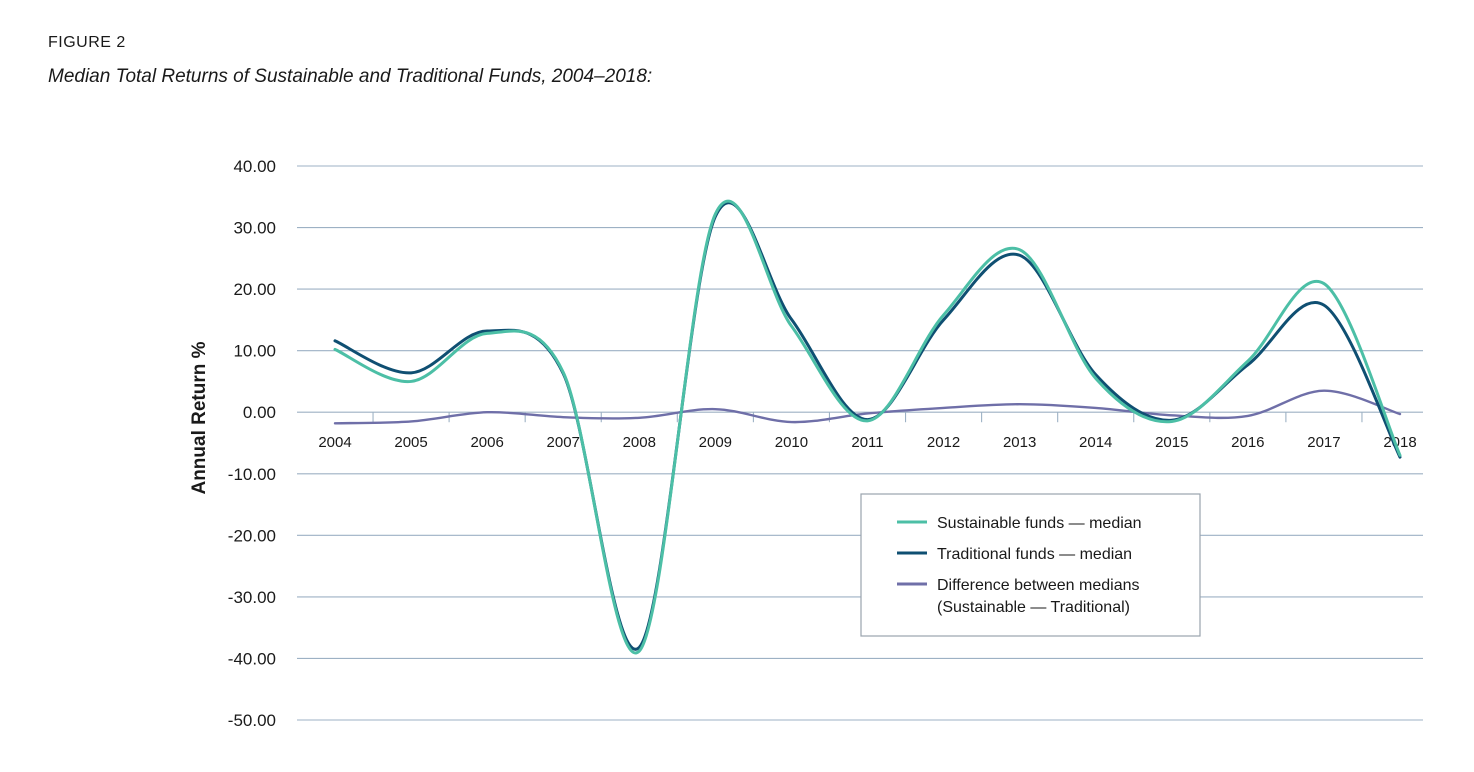 The height and width of the screenshot is (772, 1474). Describe the element at coordinates (639, 442) in the screenshot. I see `x-tick-label: 2008` at that location.